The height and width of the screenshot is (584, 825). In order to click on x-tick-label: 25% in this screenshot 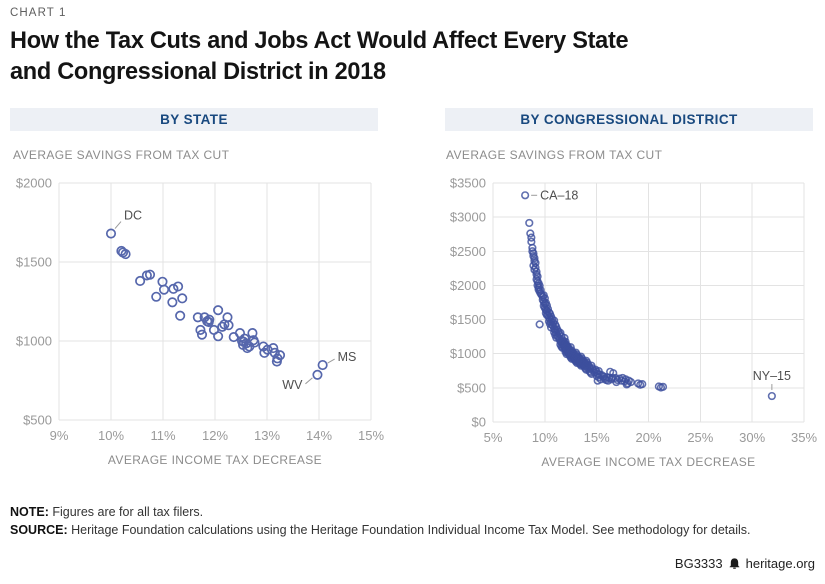, I will do `click(700, 437)`.